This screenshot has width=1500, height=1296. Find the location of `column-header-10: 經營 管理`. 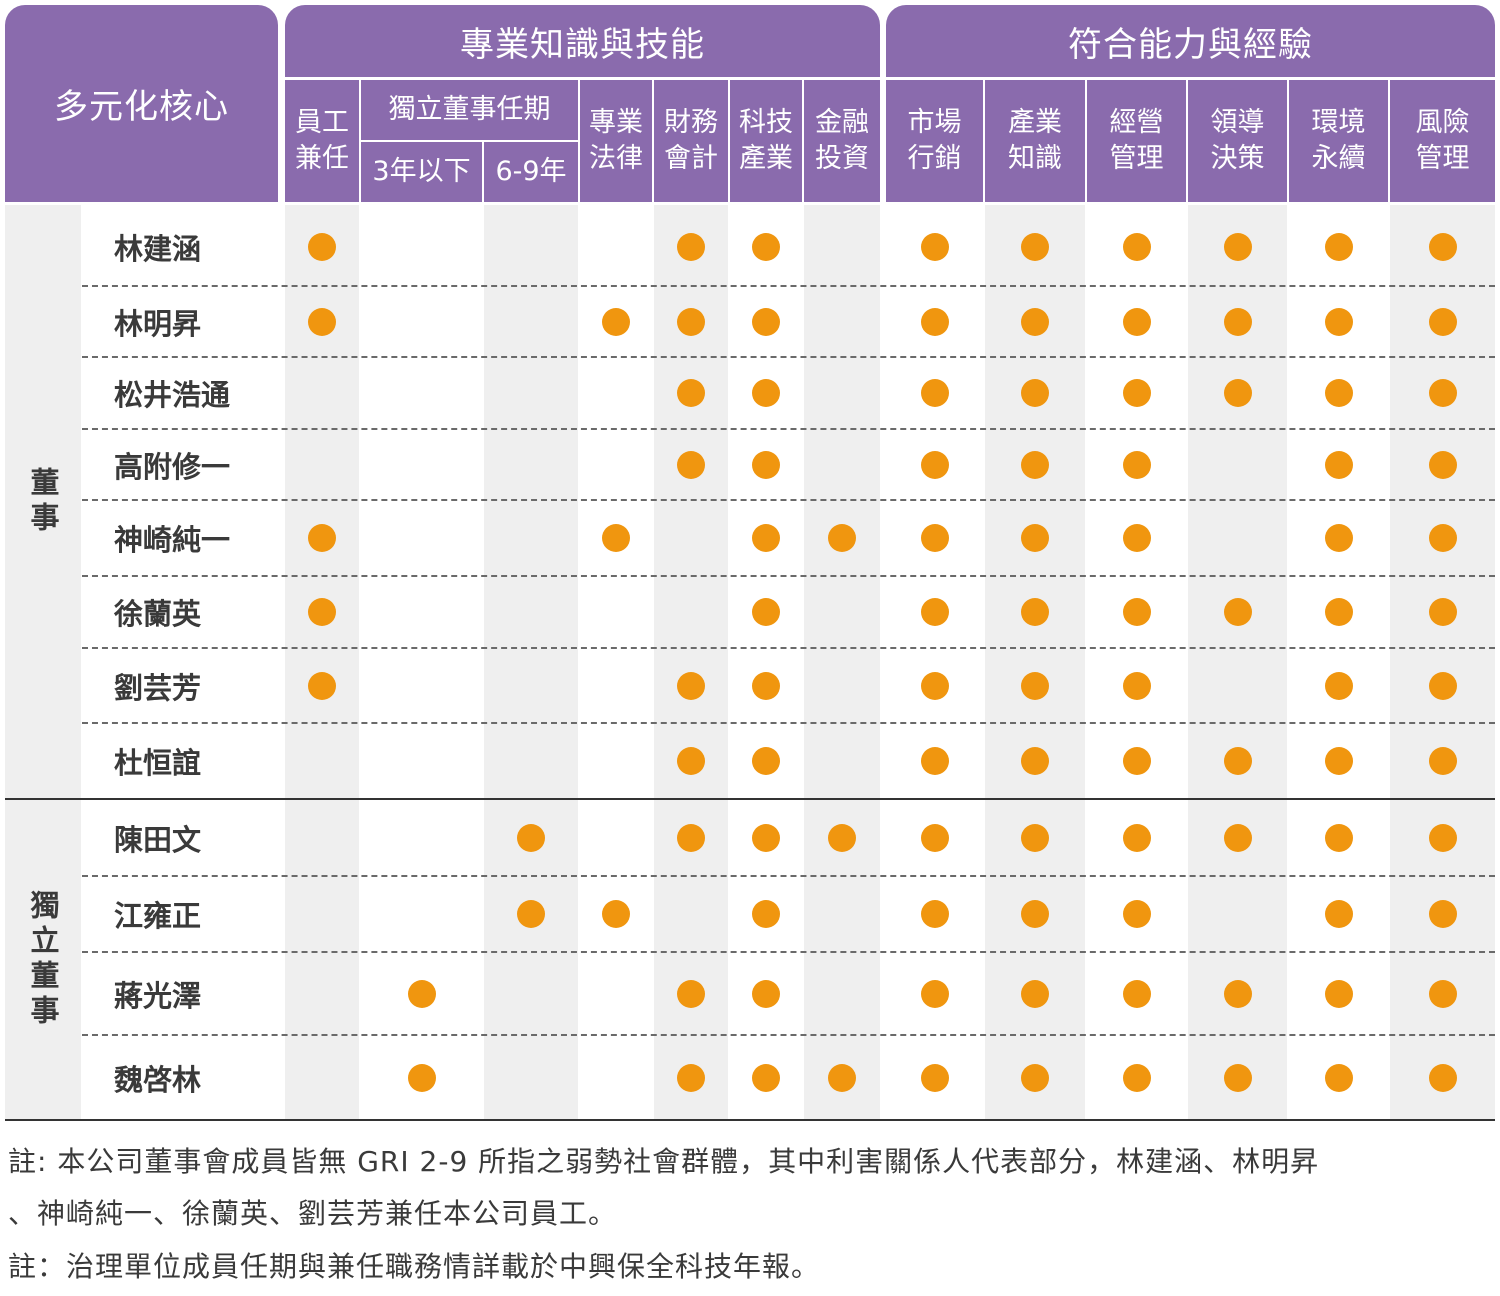

column-header-10: 經營 管理 is located at coordinates (1136, 141).